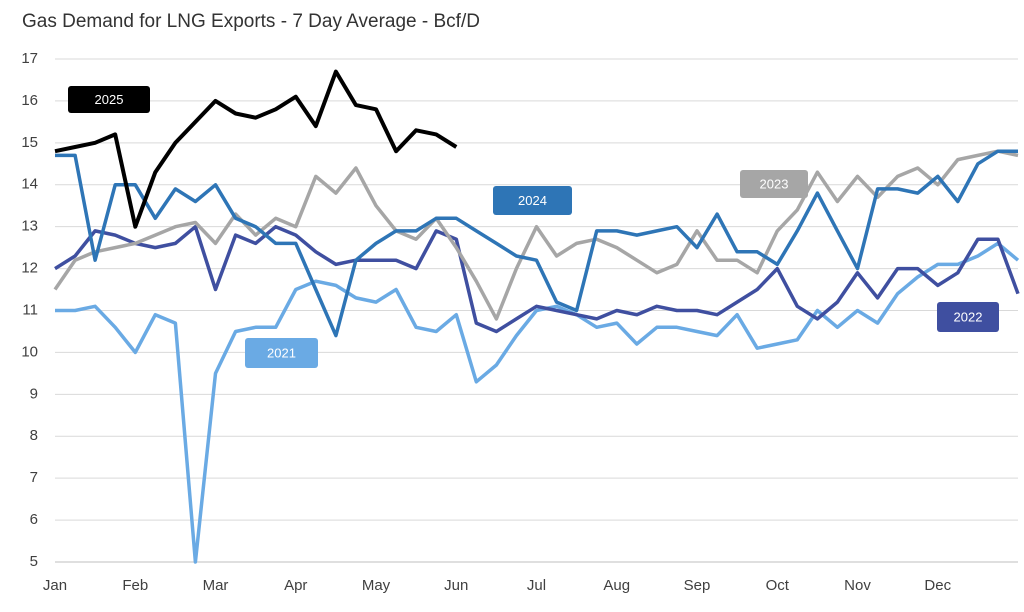 The image size is (1024, 612). I want to click on y-tick-label: 6, so click(34, 519).